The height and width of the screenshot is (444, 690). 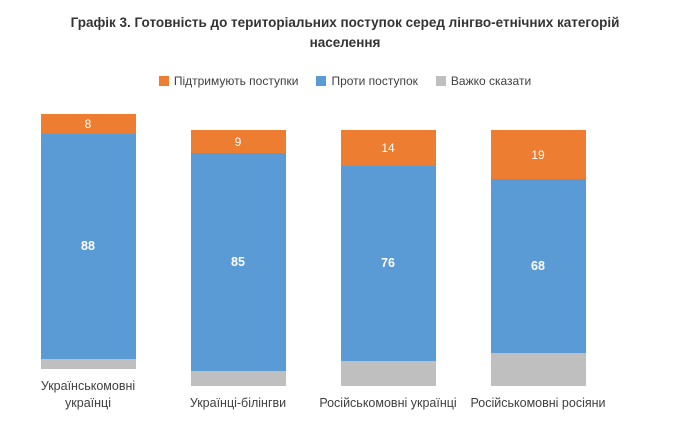 What do you see at coordinates (374, 80) in the screenshot?
I see `legend-label: Проти поступок` at bounding box center [374, 80].